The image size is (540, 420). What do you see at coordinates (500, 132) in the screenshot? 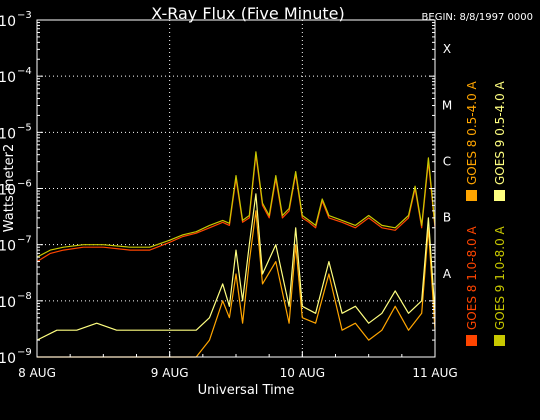
I see `legend-label: GOES 9 0.5-4.0 A` at bounding box center [500, 132].